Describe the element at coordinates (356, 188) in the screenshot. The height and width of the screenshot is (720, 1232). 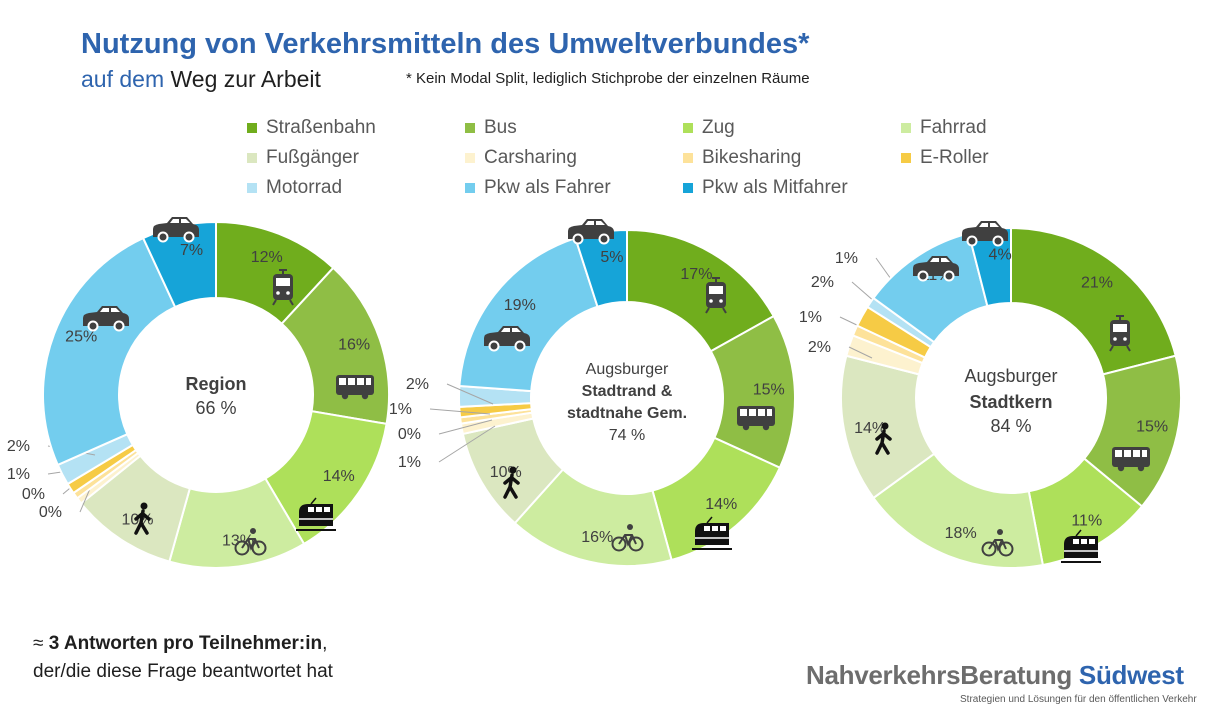
I see `legend-item: Motorrad` at that location.